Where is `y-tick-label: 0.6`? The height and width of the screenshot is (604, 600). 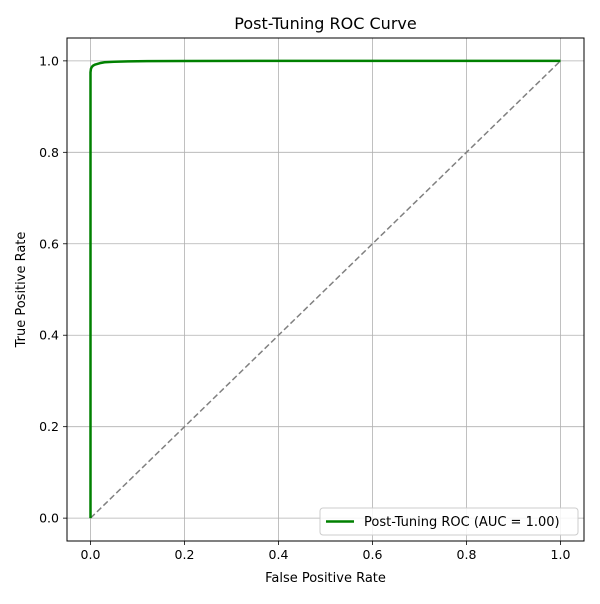 y-tick-label: 0.6 is located at coordinates (49, 243).